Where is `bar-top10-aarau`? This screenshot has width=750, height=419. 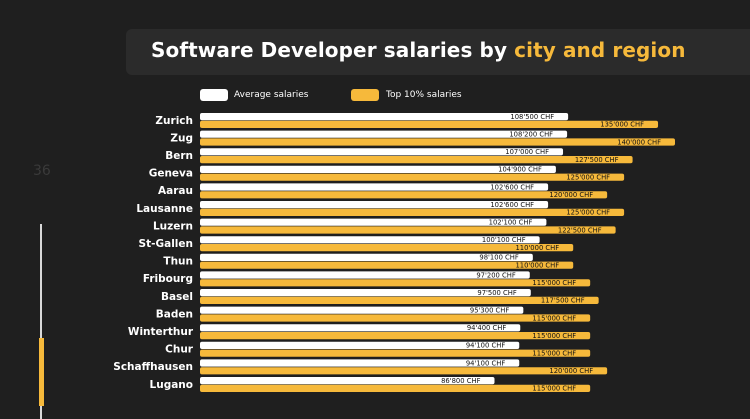
bar-top10-aarau is located at coordinates (404, 195).